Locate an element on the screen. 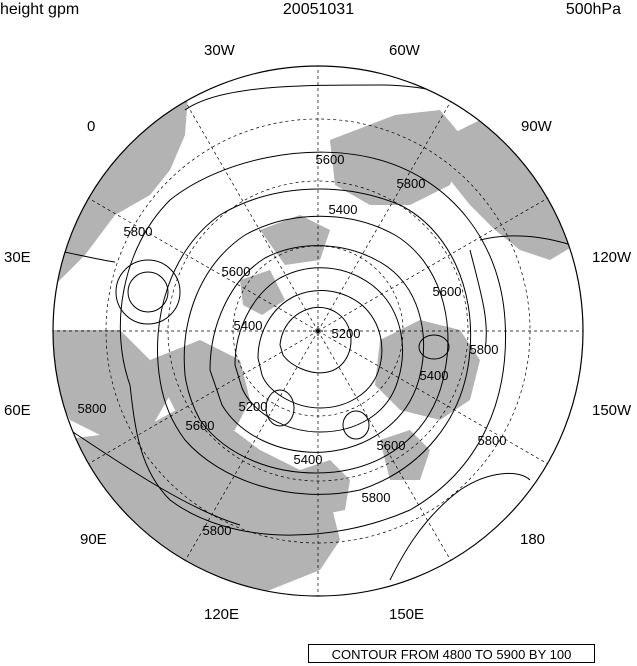  contour-label-5800-se: 5800 is located at coordinates (492, 440).